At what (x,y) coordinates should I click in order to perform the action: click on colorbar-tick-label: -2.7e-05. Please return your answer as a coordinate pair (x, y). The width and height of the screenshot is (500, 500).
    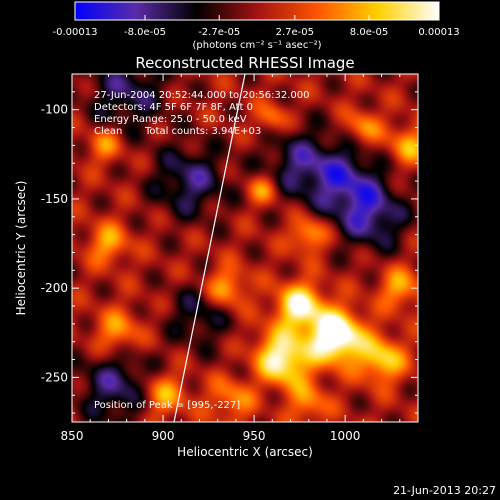
    Looking at the image, I should click on (219, 32).